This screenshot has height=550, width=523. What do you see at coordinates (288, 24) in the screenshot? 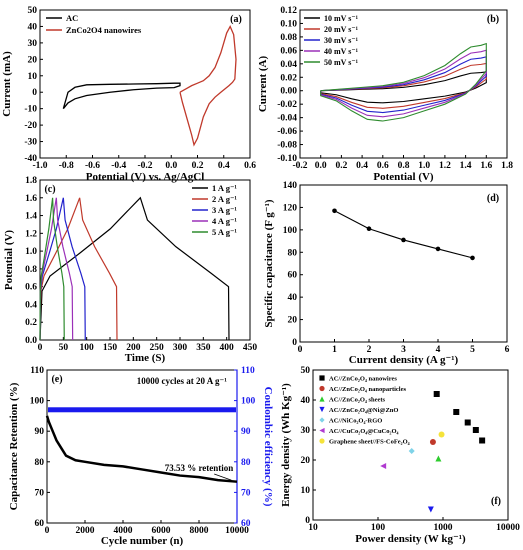
I see `y-tick-label: 0.10` at bounding box center [288, 24].